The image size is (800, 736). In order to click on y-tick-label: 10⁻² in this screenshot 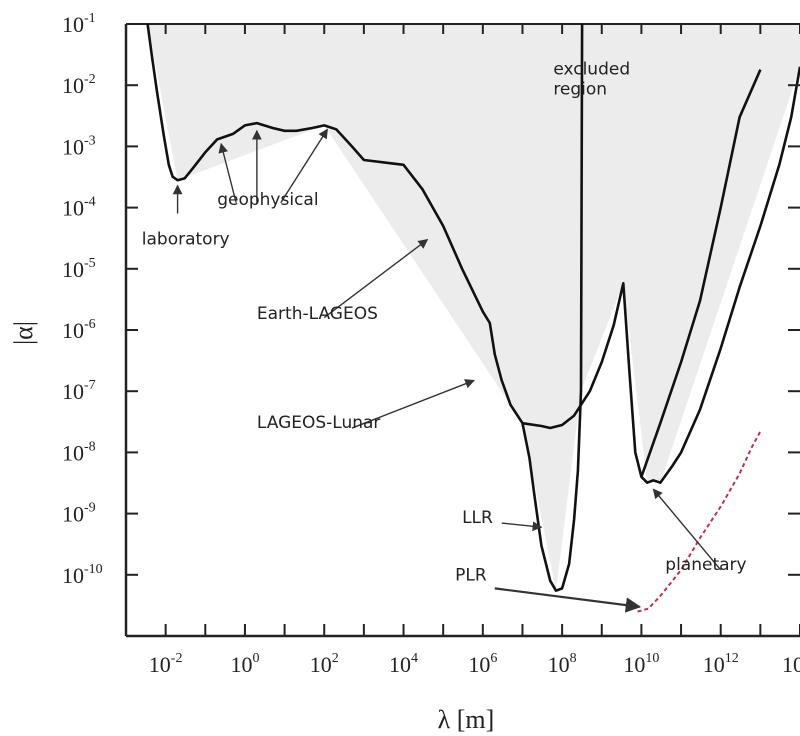, I will do `click(79, 85)`.